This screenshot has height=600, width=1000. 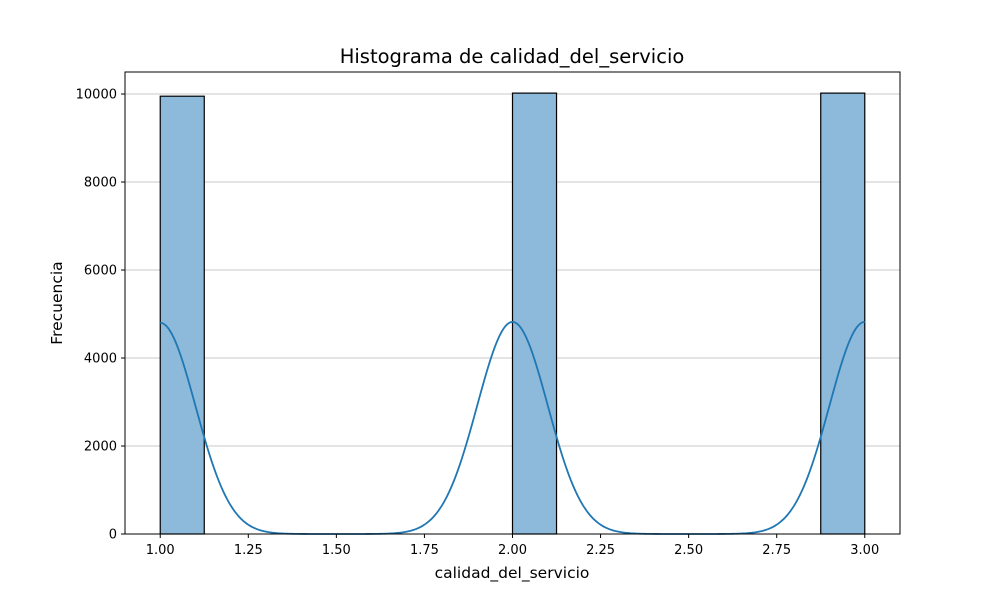 What do you see at coordinates (100, 183) in the screenshot?
I see `y-tick-label: 8000` at bounding box center [100, 183].